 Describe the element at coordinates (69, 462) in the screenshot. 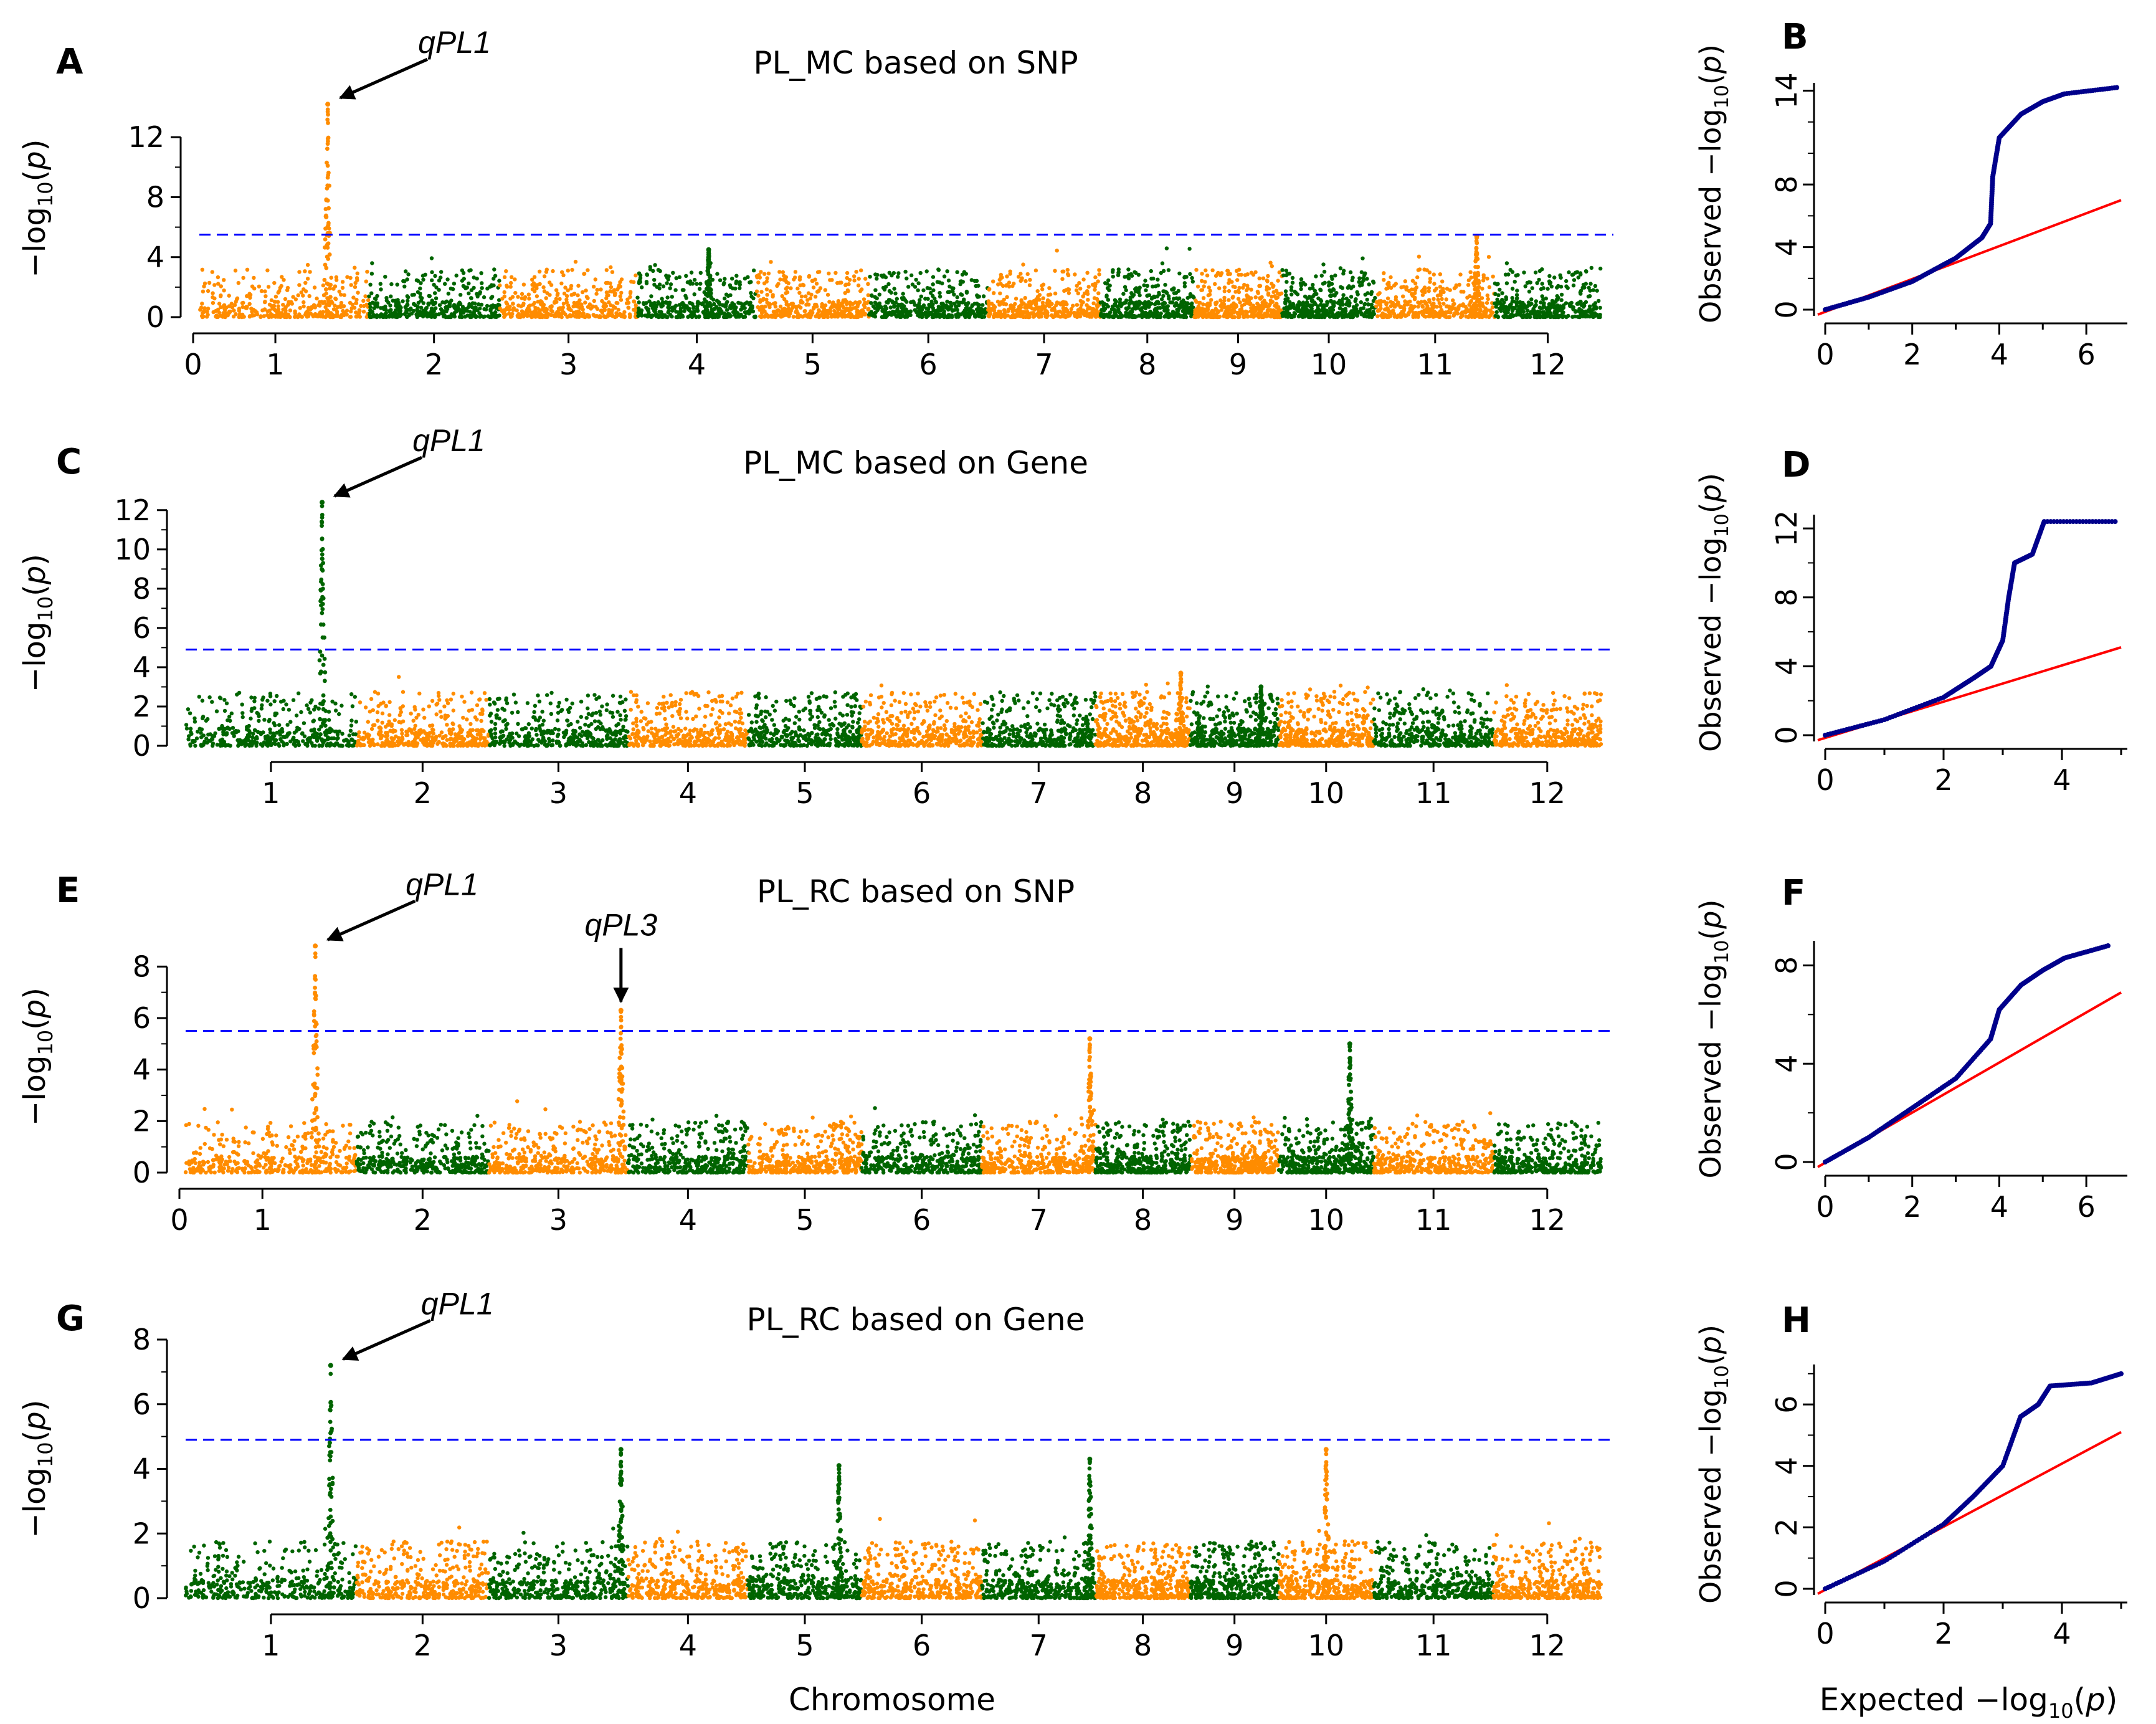

I see `panel-letter: C` at that location.